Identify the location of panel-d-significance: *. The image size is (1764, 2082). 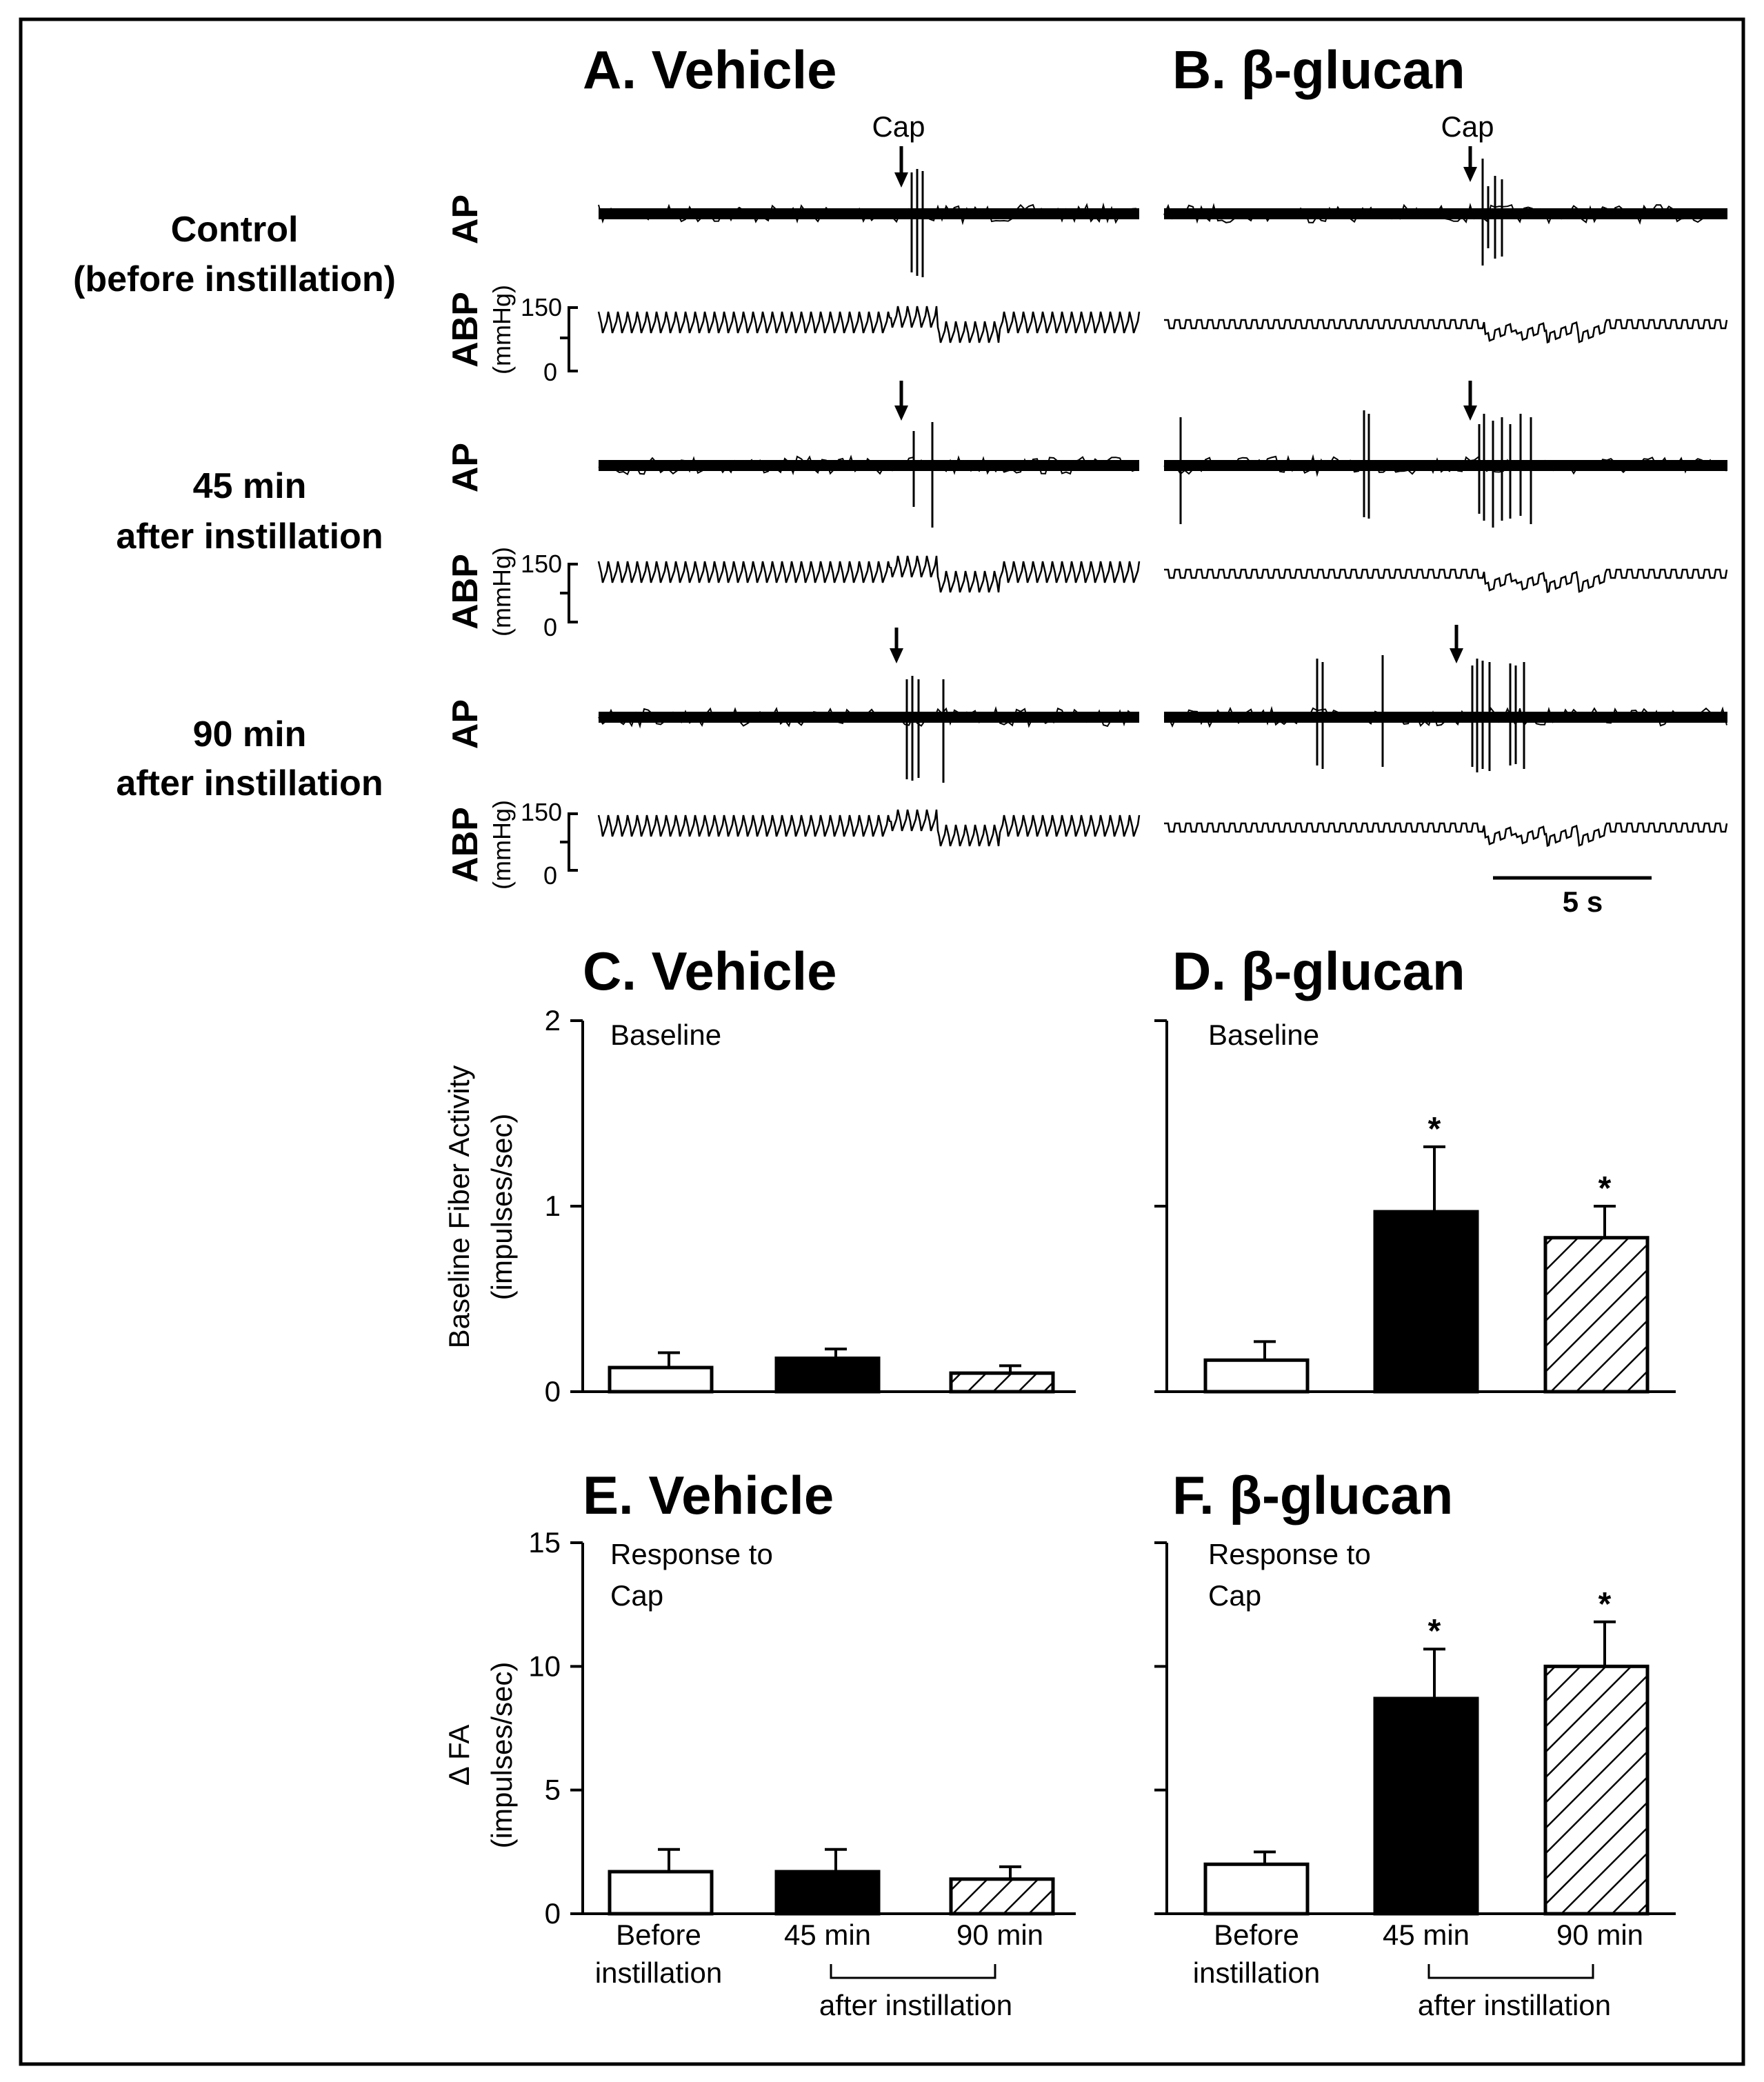
(1435, 1130).